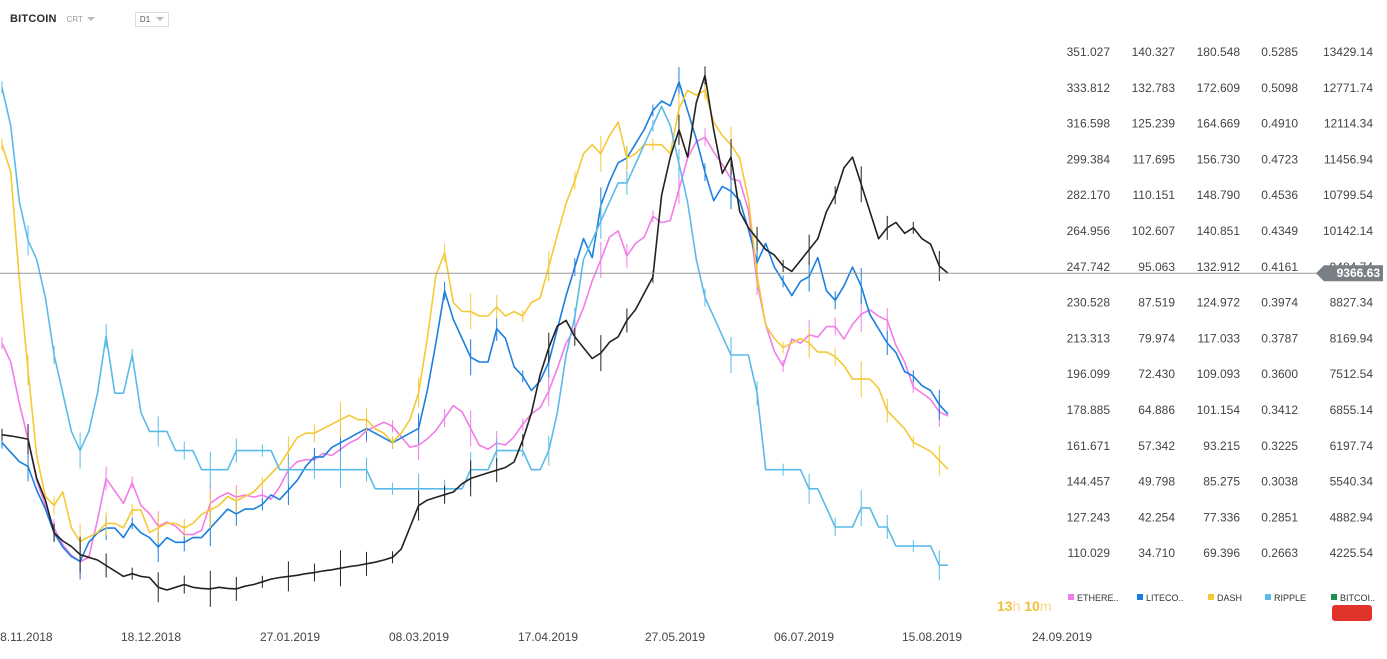 Image resolution: width=1387 pixels, height=659 pixels. I want to click on timeframe-dropdown: D1, so click(152, 19).